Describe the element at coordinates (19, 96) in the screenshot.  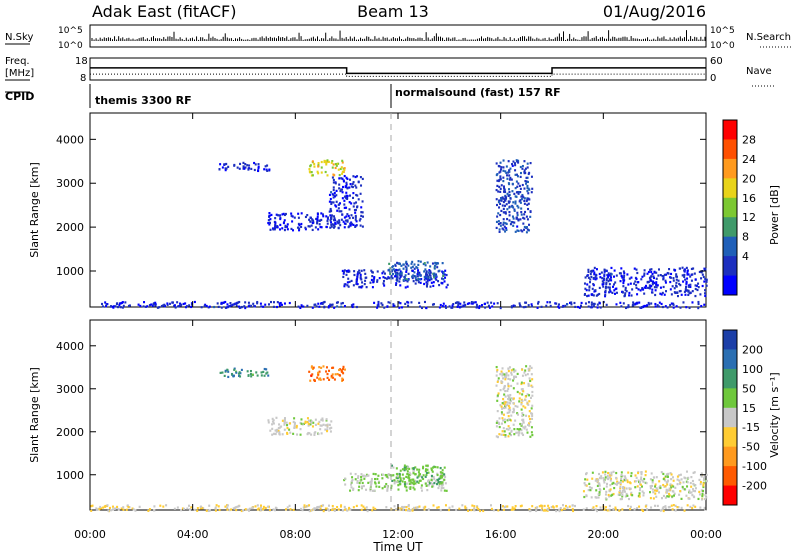
I see `cpid-label: CPID` at that location.